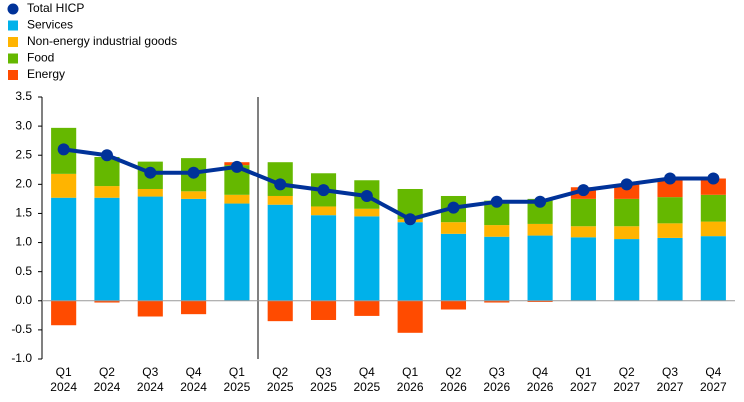 The image size is (744, 402). I want to click on legend-label: Total HICP, so click(55, 8).